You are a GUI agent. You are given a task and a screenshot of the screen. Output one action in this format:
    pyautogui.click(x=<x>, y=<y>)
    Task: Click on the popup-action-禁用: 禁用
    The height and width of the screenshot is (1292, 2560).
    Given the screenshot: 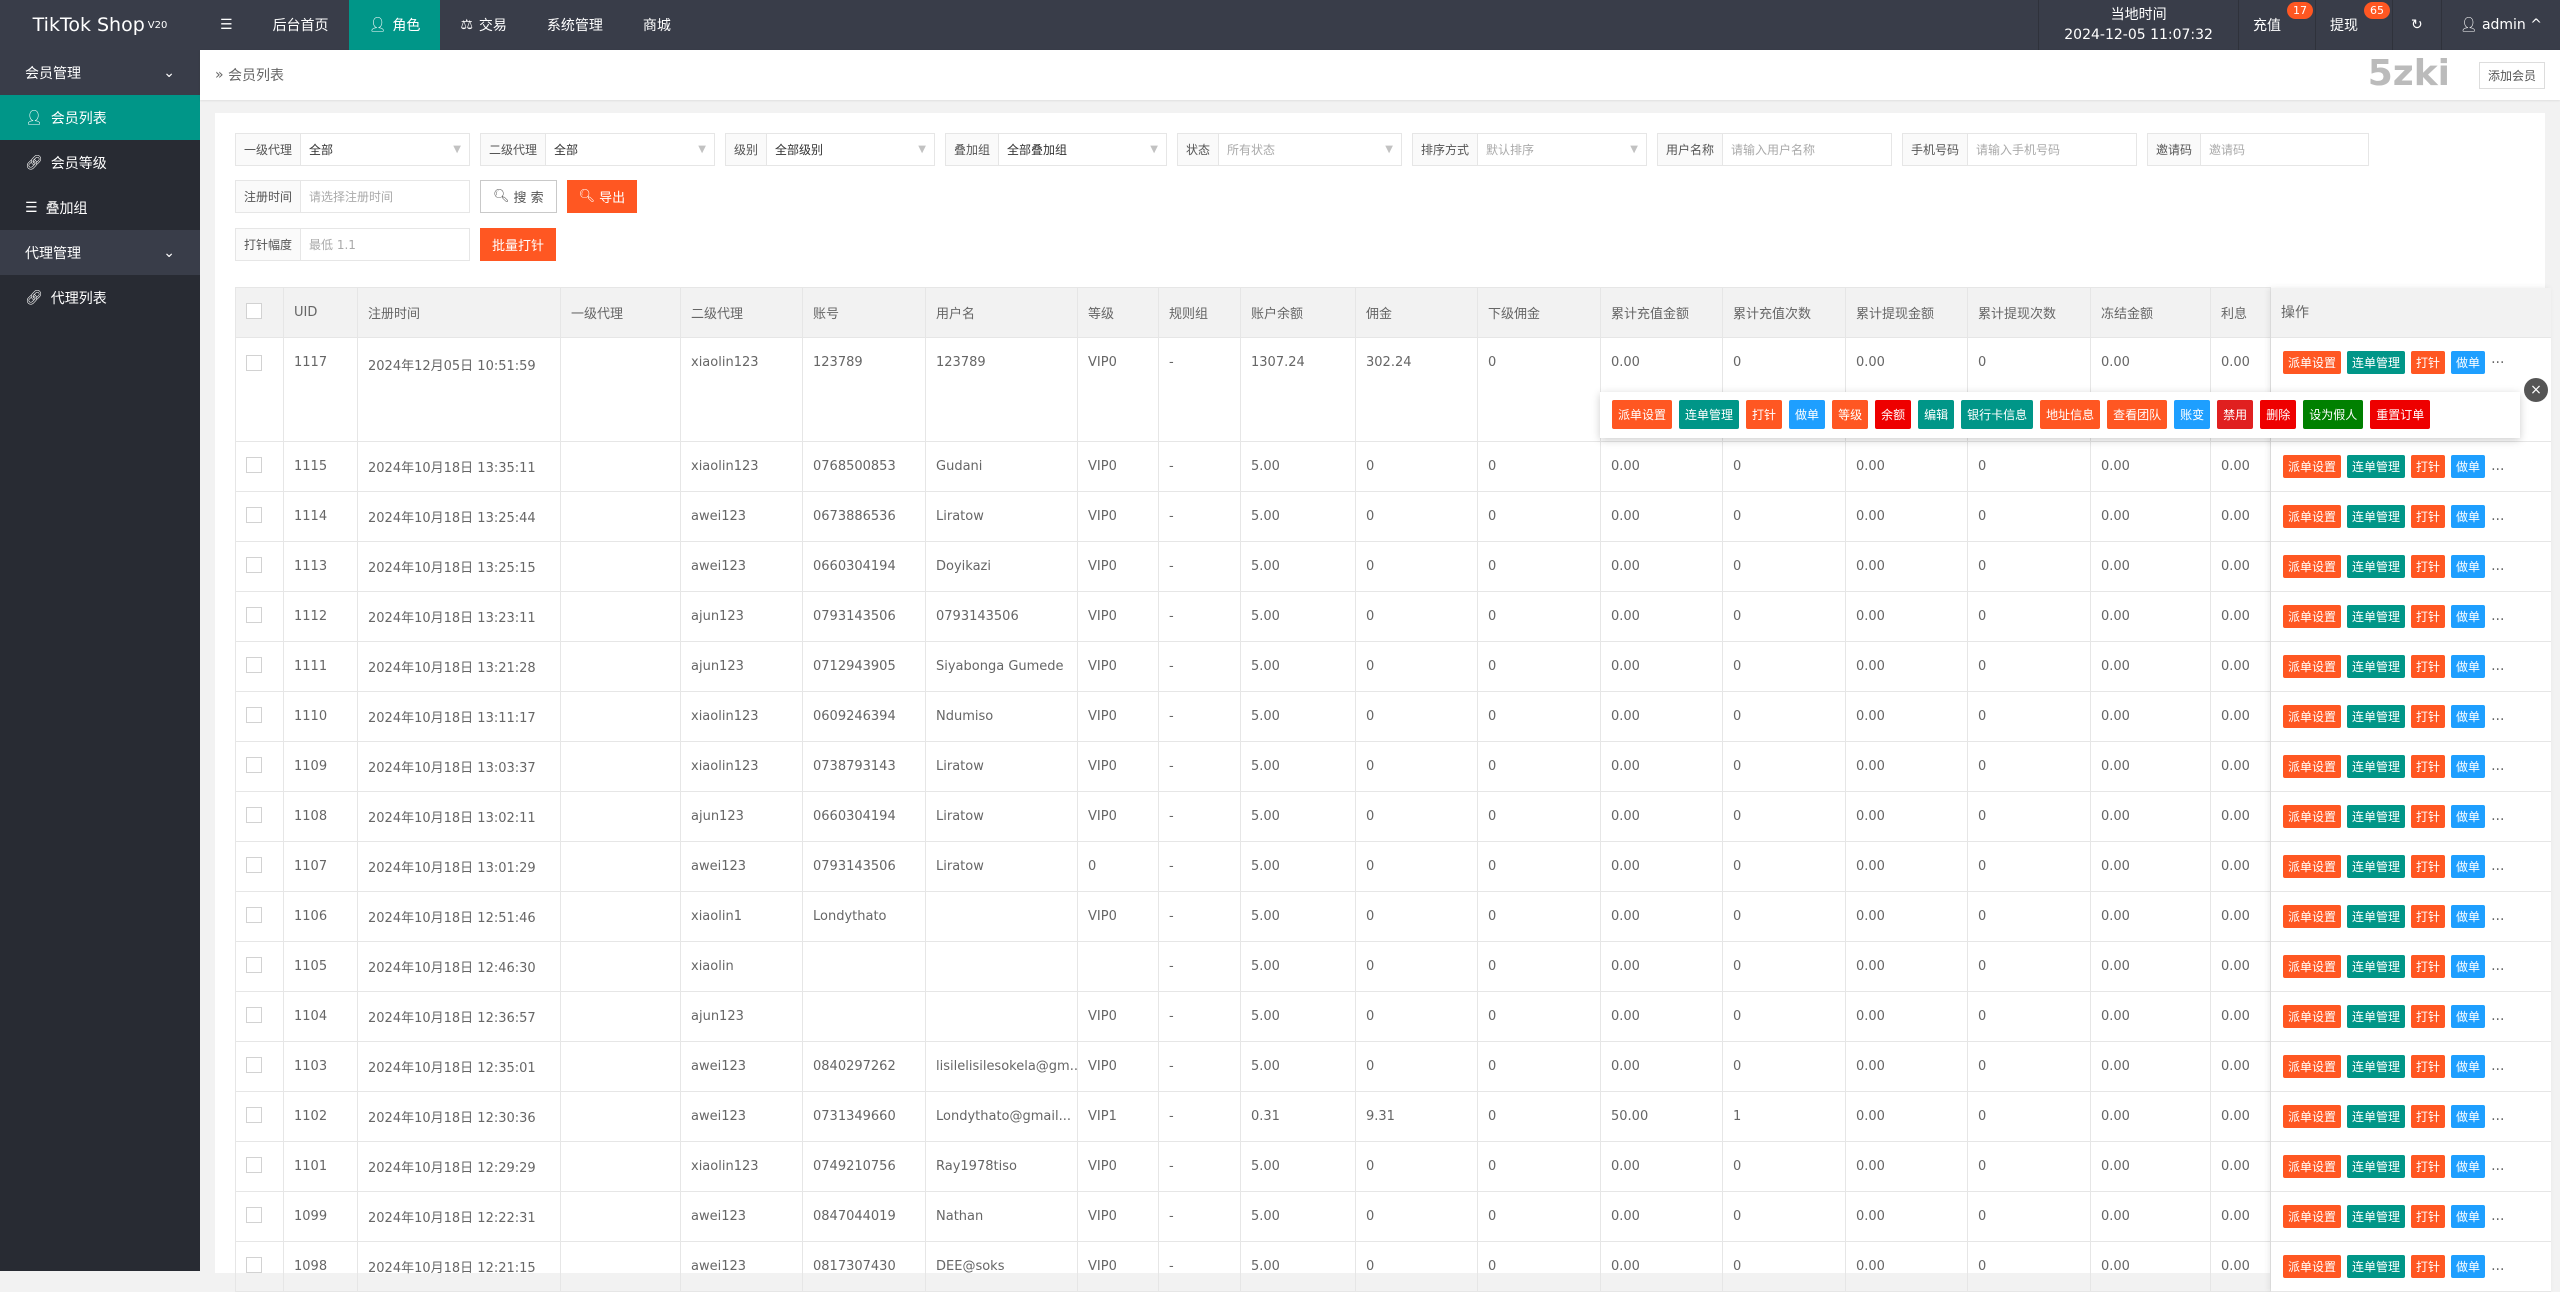 What is the action you would take?
    pyautogui.click(x=2235, y=414)
    